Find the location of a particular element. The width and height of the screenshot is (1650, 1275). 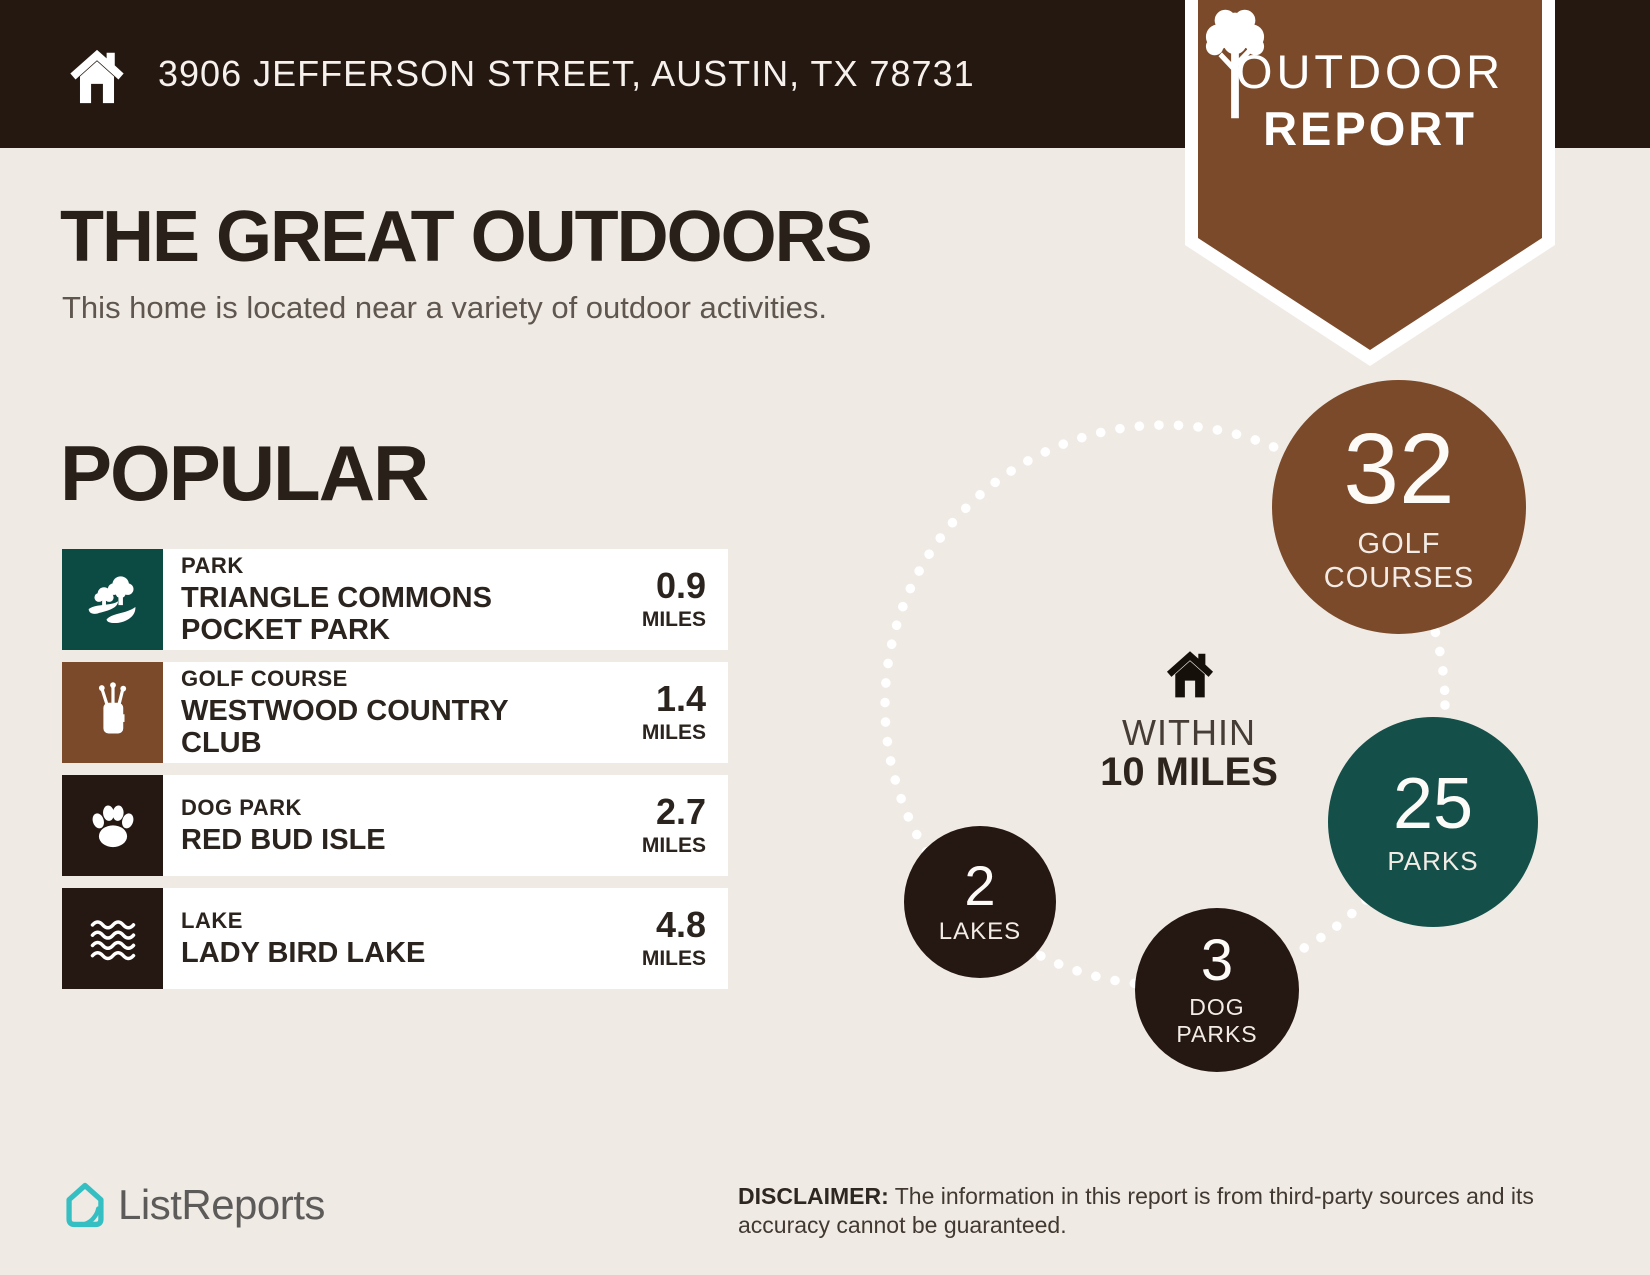

bubble-dog-parks: 3 DOG PARKS is located at coordinates (1217, 990).